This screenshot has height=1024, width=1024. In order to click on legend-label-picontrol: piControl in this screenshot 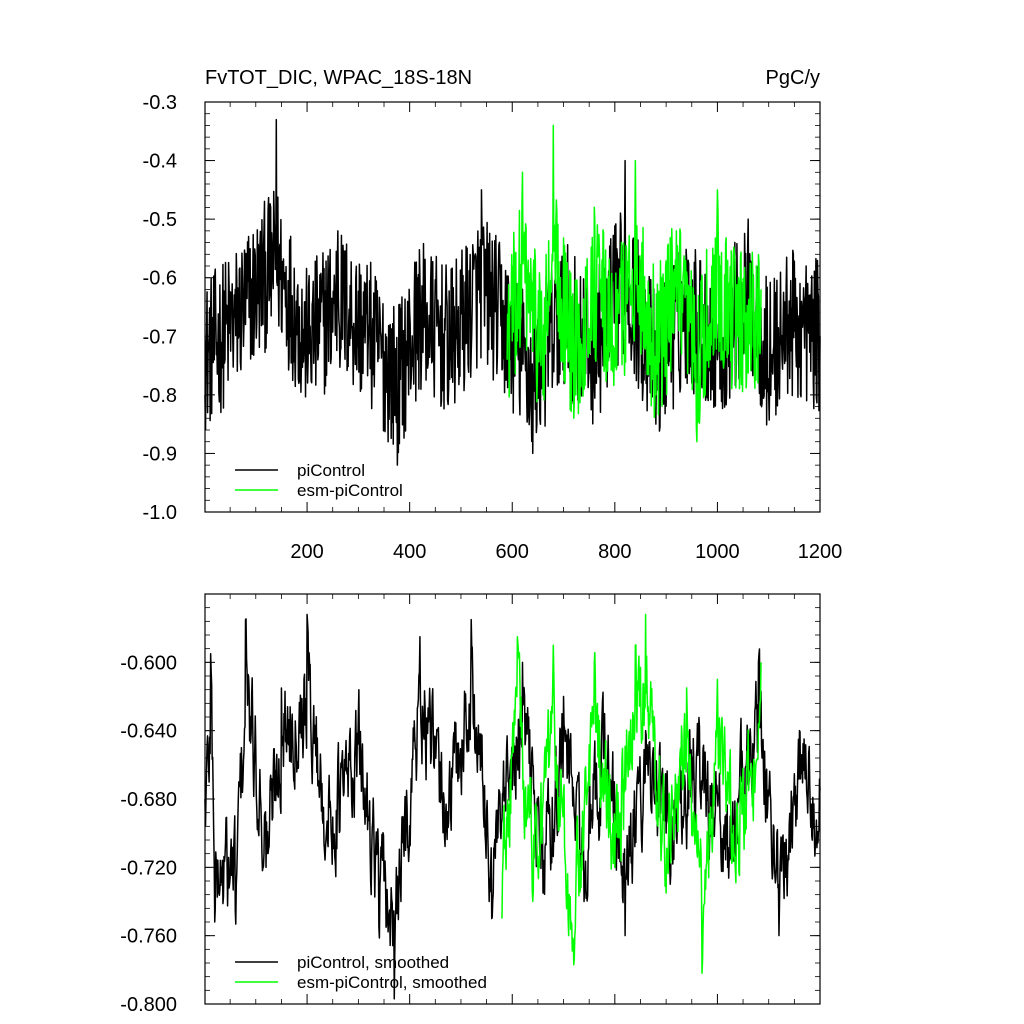, I will do `click(331, 470)`.